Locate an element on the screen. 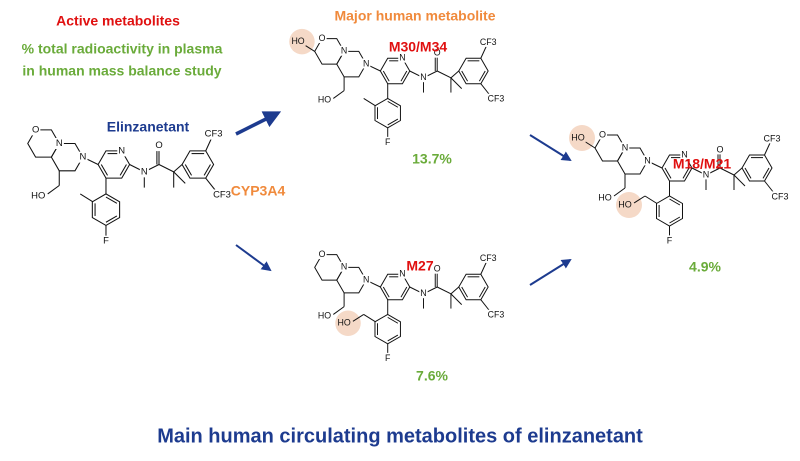 This screenshot has width=800, height=461. atom-label: F is located at coordinates (670, 240).